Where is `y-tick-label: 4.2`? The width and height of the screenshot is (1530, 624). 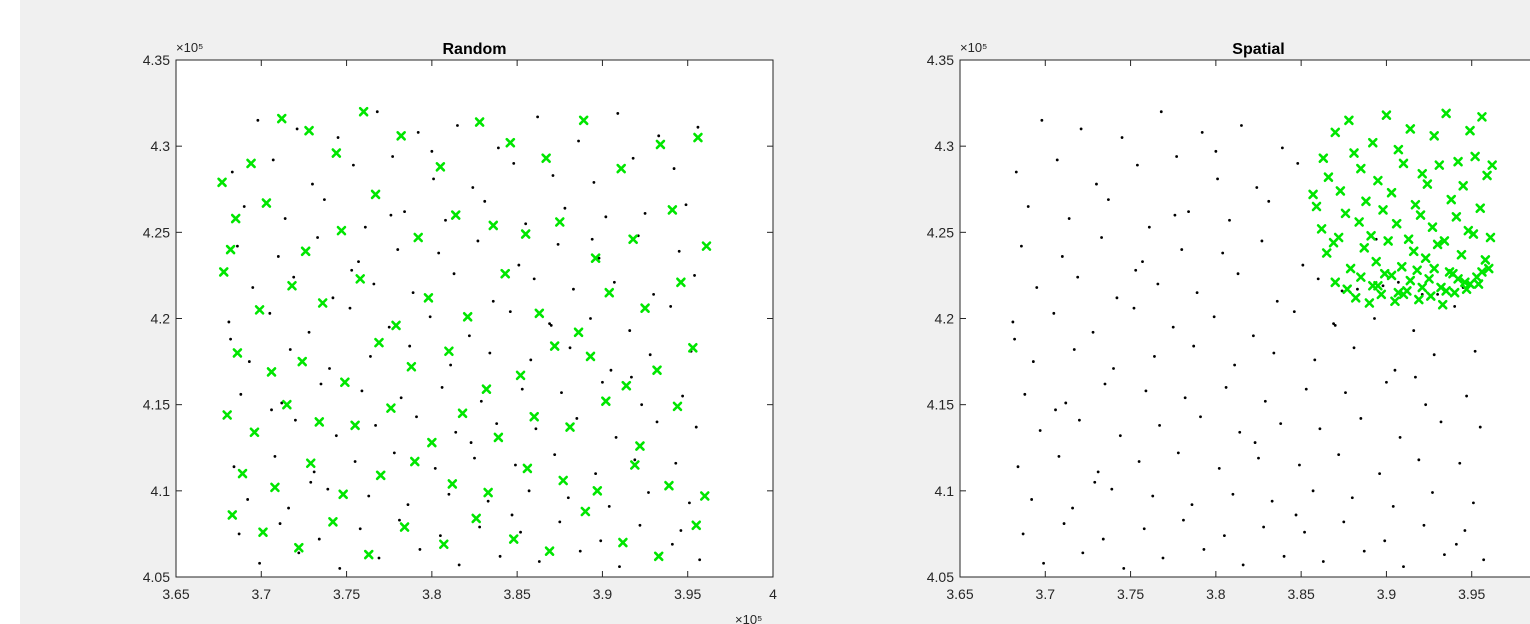 y-tick-label: 4.2 is located at coordinates (945, 319).